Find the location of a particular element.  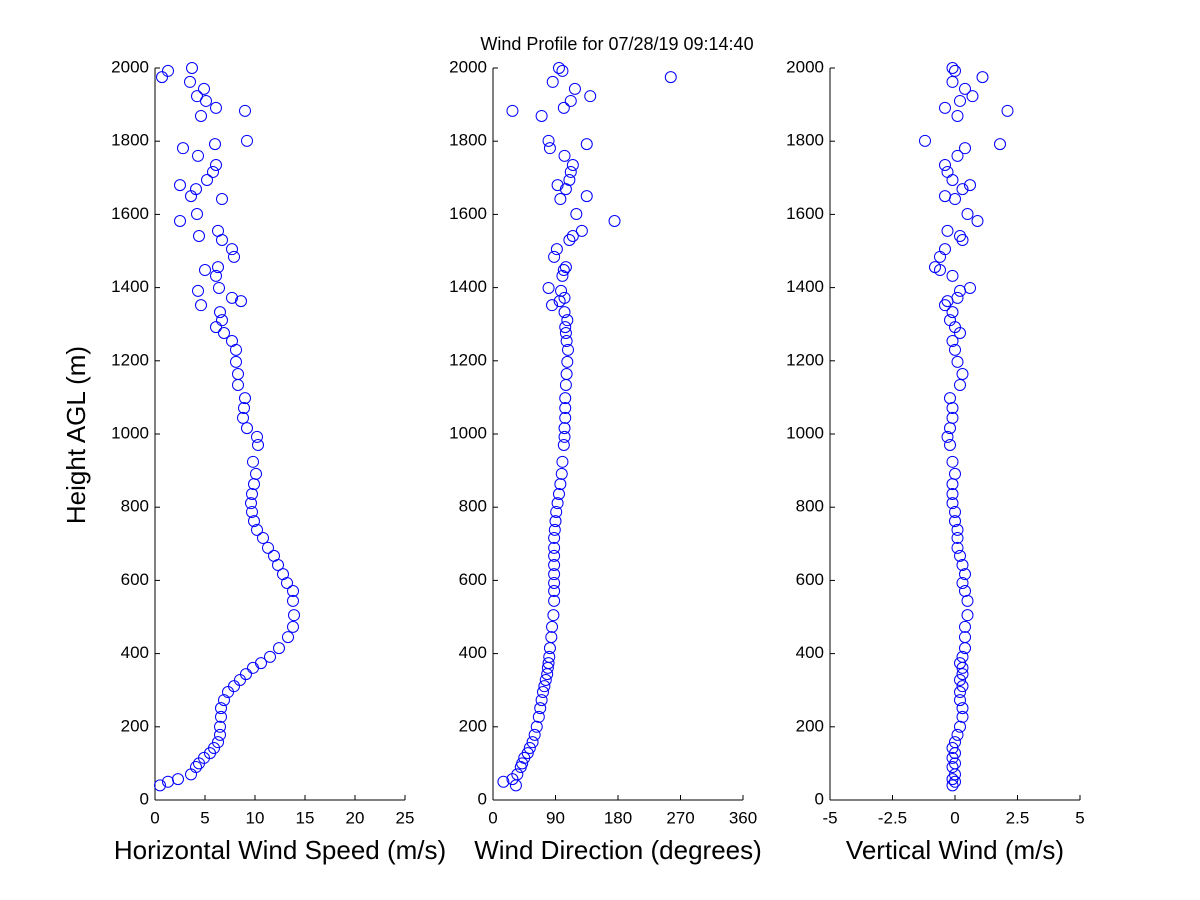

x-axis-label: Vertical Wind (m/s) is located at coordinates (955, 850).